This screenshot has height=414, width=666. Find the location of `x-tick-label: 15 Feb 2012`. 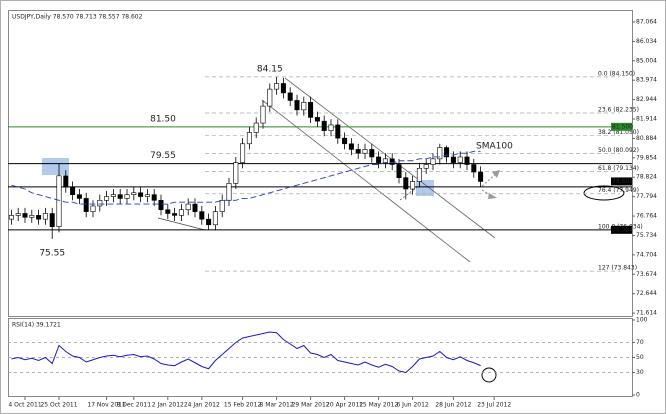

x-tick-label: 15 Feb 2012 is located at coordinates (243, 405).